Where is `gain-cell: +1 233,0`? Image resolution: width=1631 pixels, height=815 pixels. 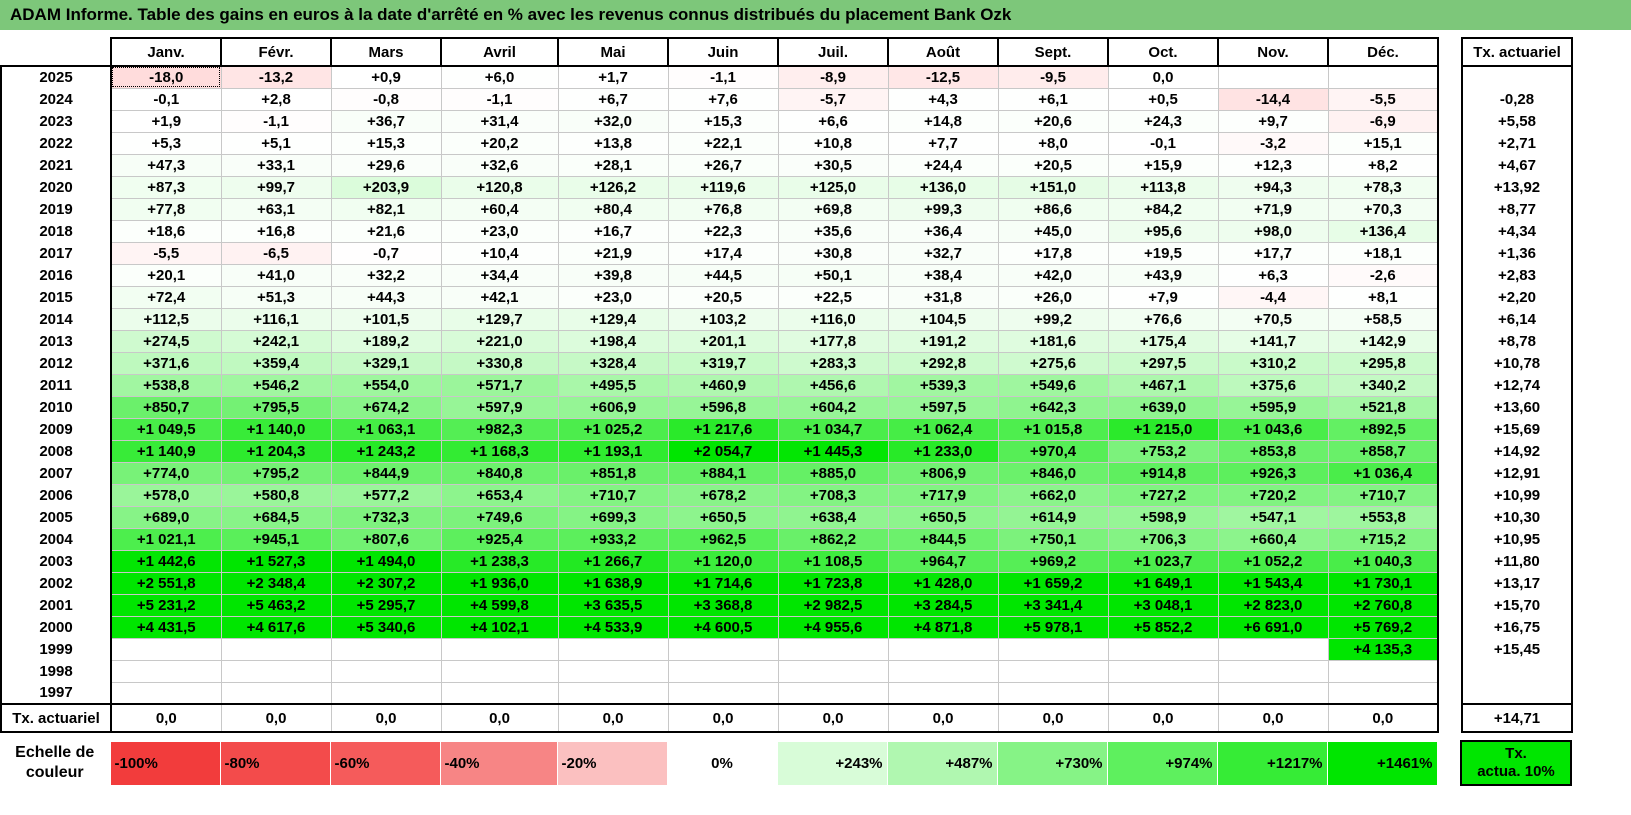
gain-cell: +1 233,0 is located at coordinates (943, 451).